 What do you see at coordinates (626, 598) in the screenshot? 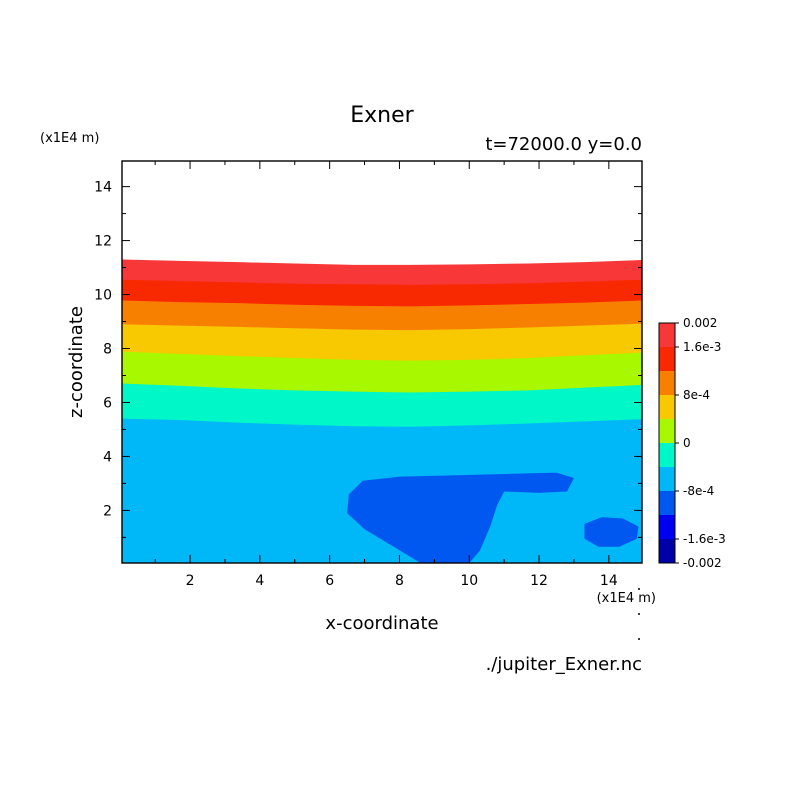
I see `x-unit-label: (x1E4 m)` at bounding box center [626, 598].